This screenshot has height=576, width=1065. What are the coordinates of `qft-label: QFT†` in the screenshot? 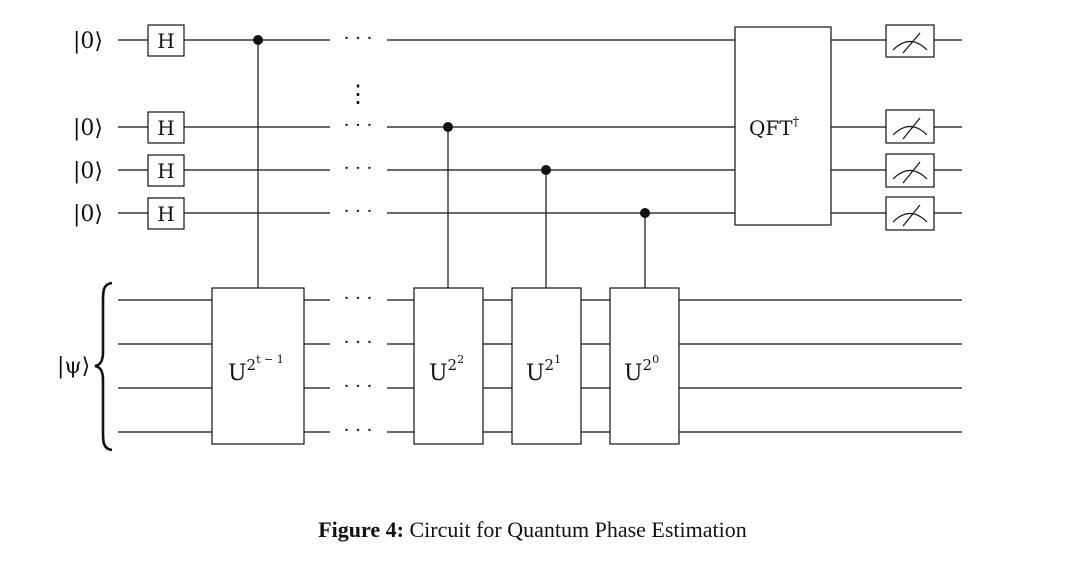 It's located at (774, 127).